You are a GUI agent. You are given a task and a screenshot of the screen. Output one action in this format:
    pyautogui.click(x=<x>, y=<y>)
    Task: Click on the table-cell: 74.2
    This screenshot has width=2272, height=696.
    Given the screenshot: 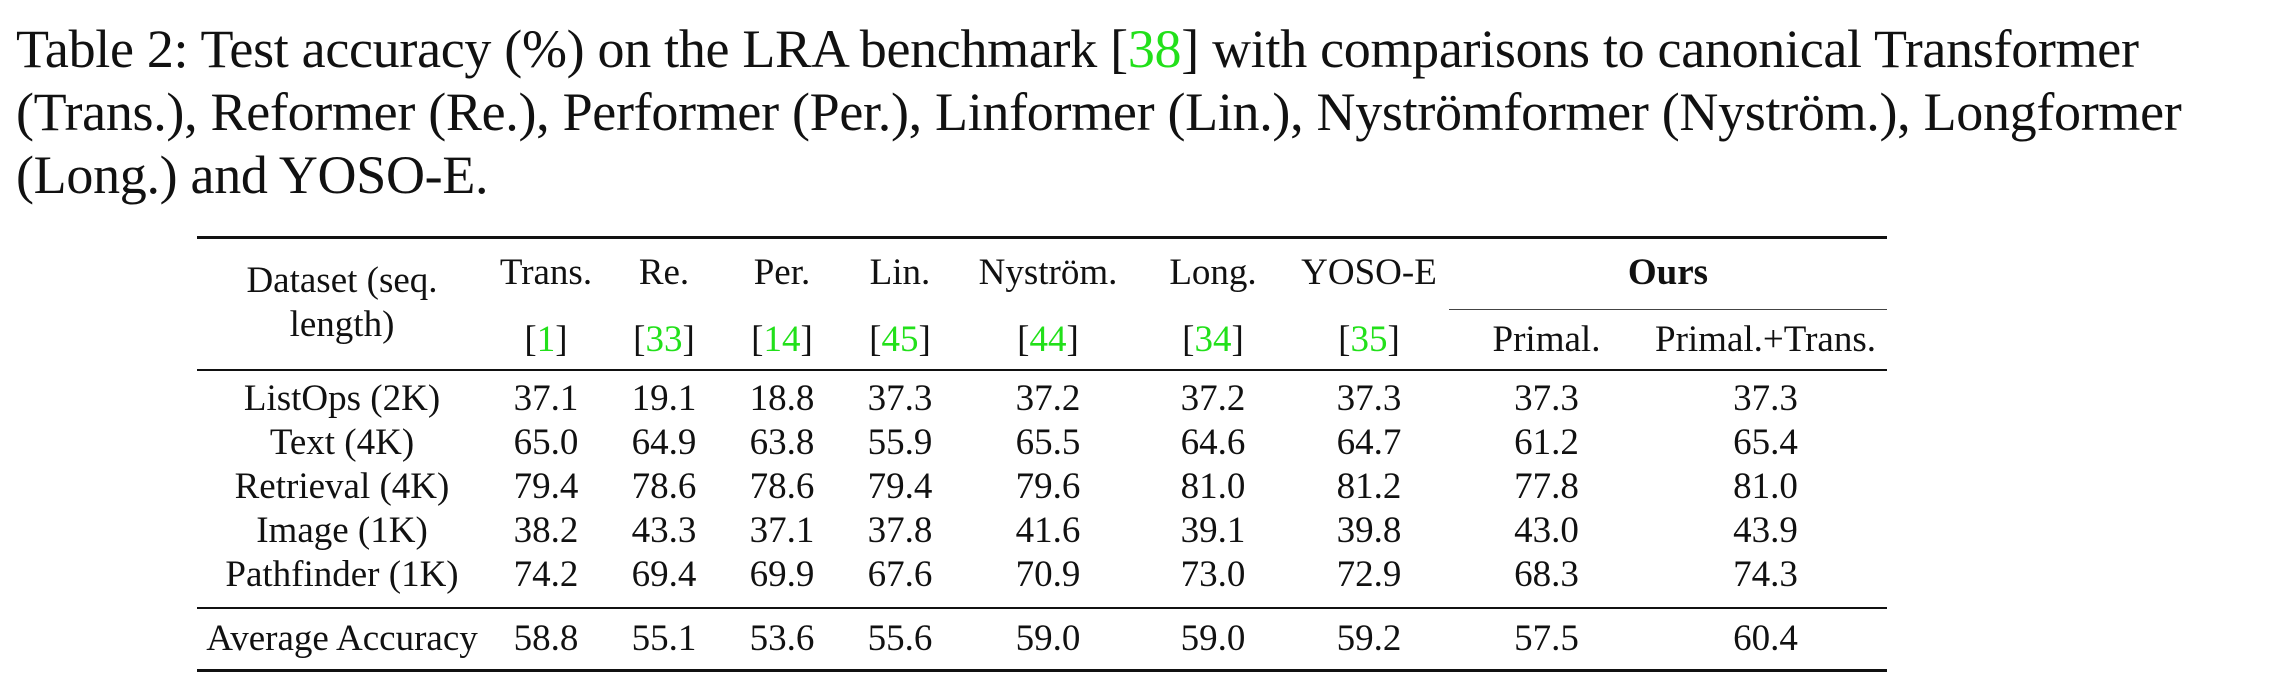 What is the action you would take?
    pyautogui.click(x=546, y=574)
    